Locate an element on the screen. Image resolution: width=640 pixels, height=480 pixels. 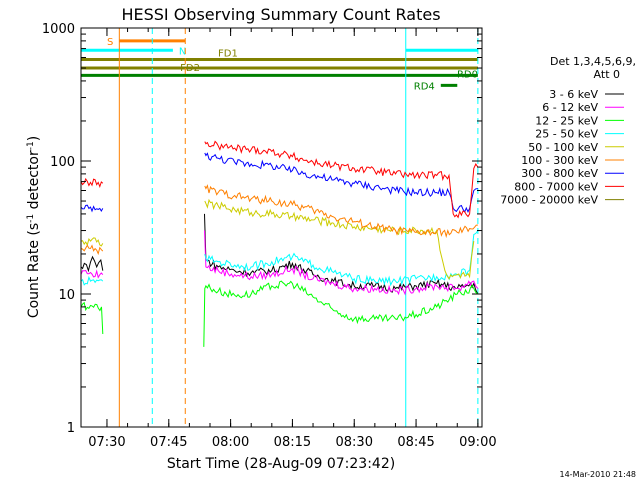
legend-label-7: 800 - 7000 keV is located at coordinates (556, 186).